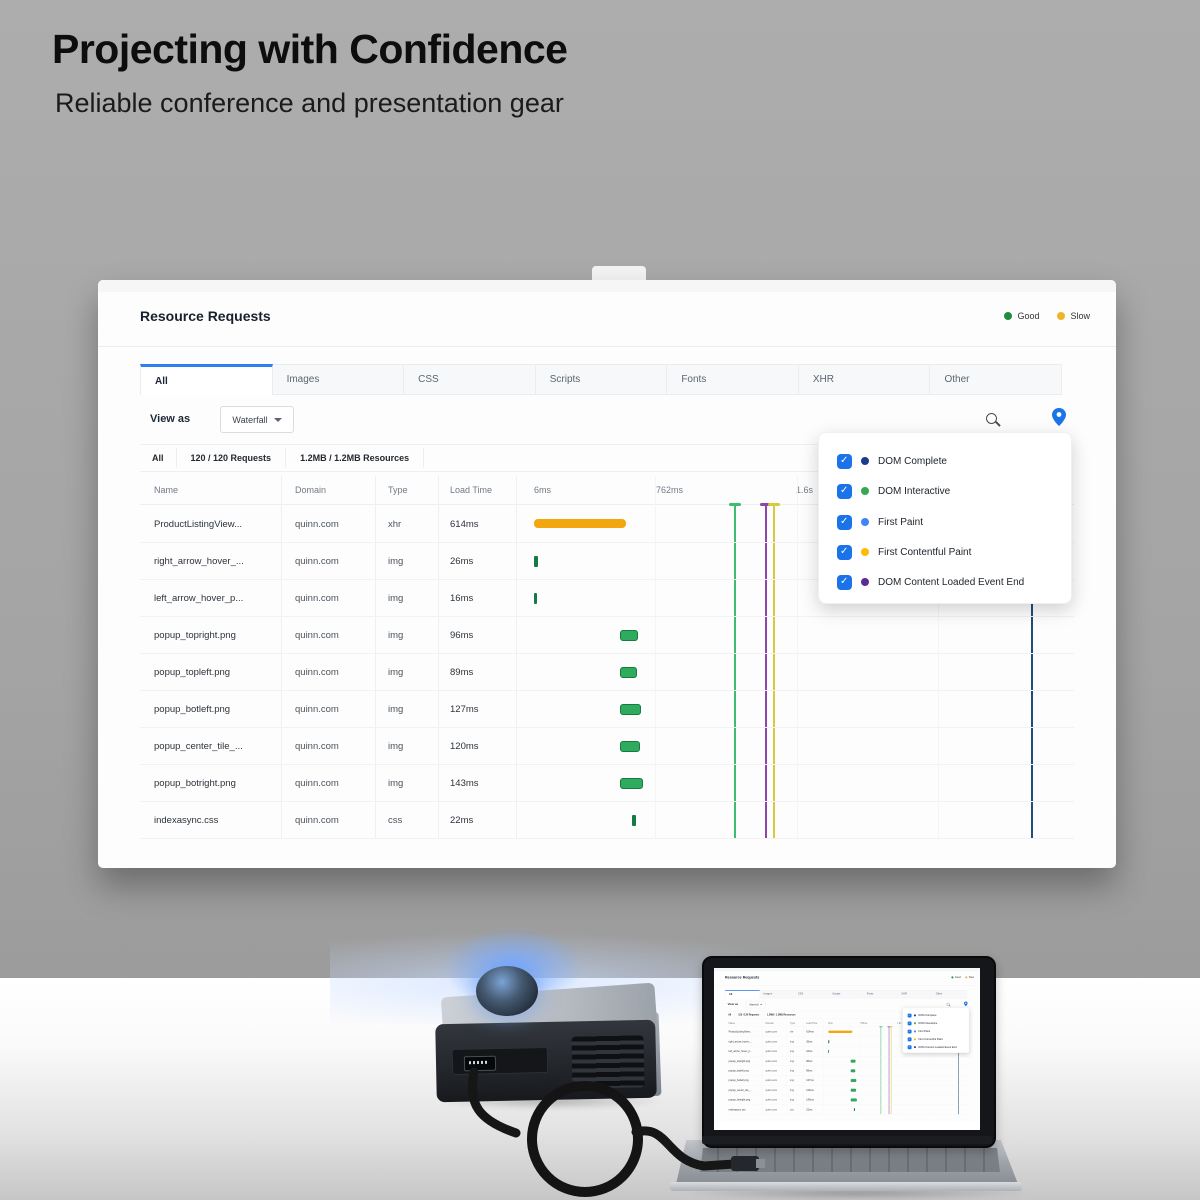 This screenshot has height=1200, width=1200. I want to click on marker-label: First Contentful Paint, so click(930, 1039).